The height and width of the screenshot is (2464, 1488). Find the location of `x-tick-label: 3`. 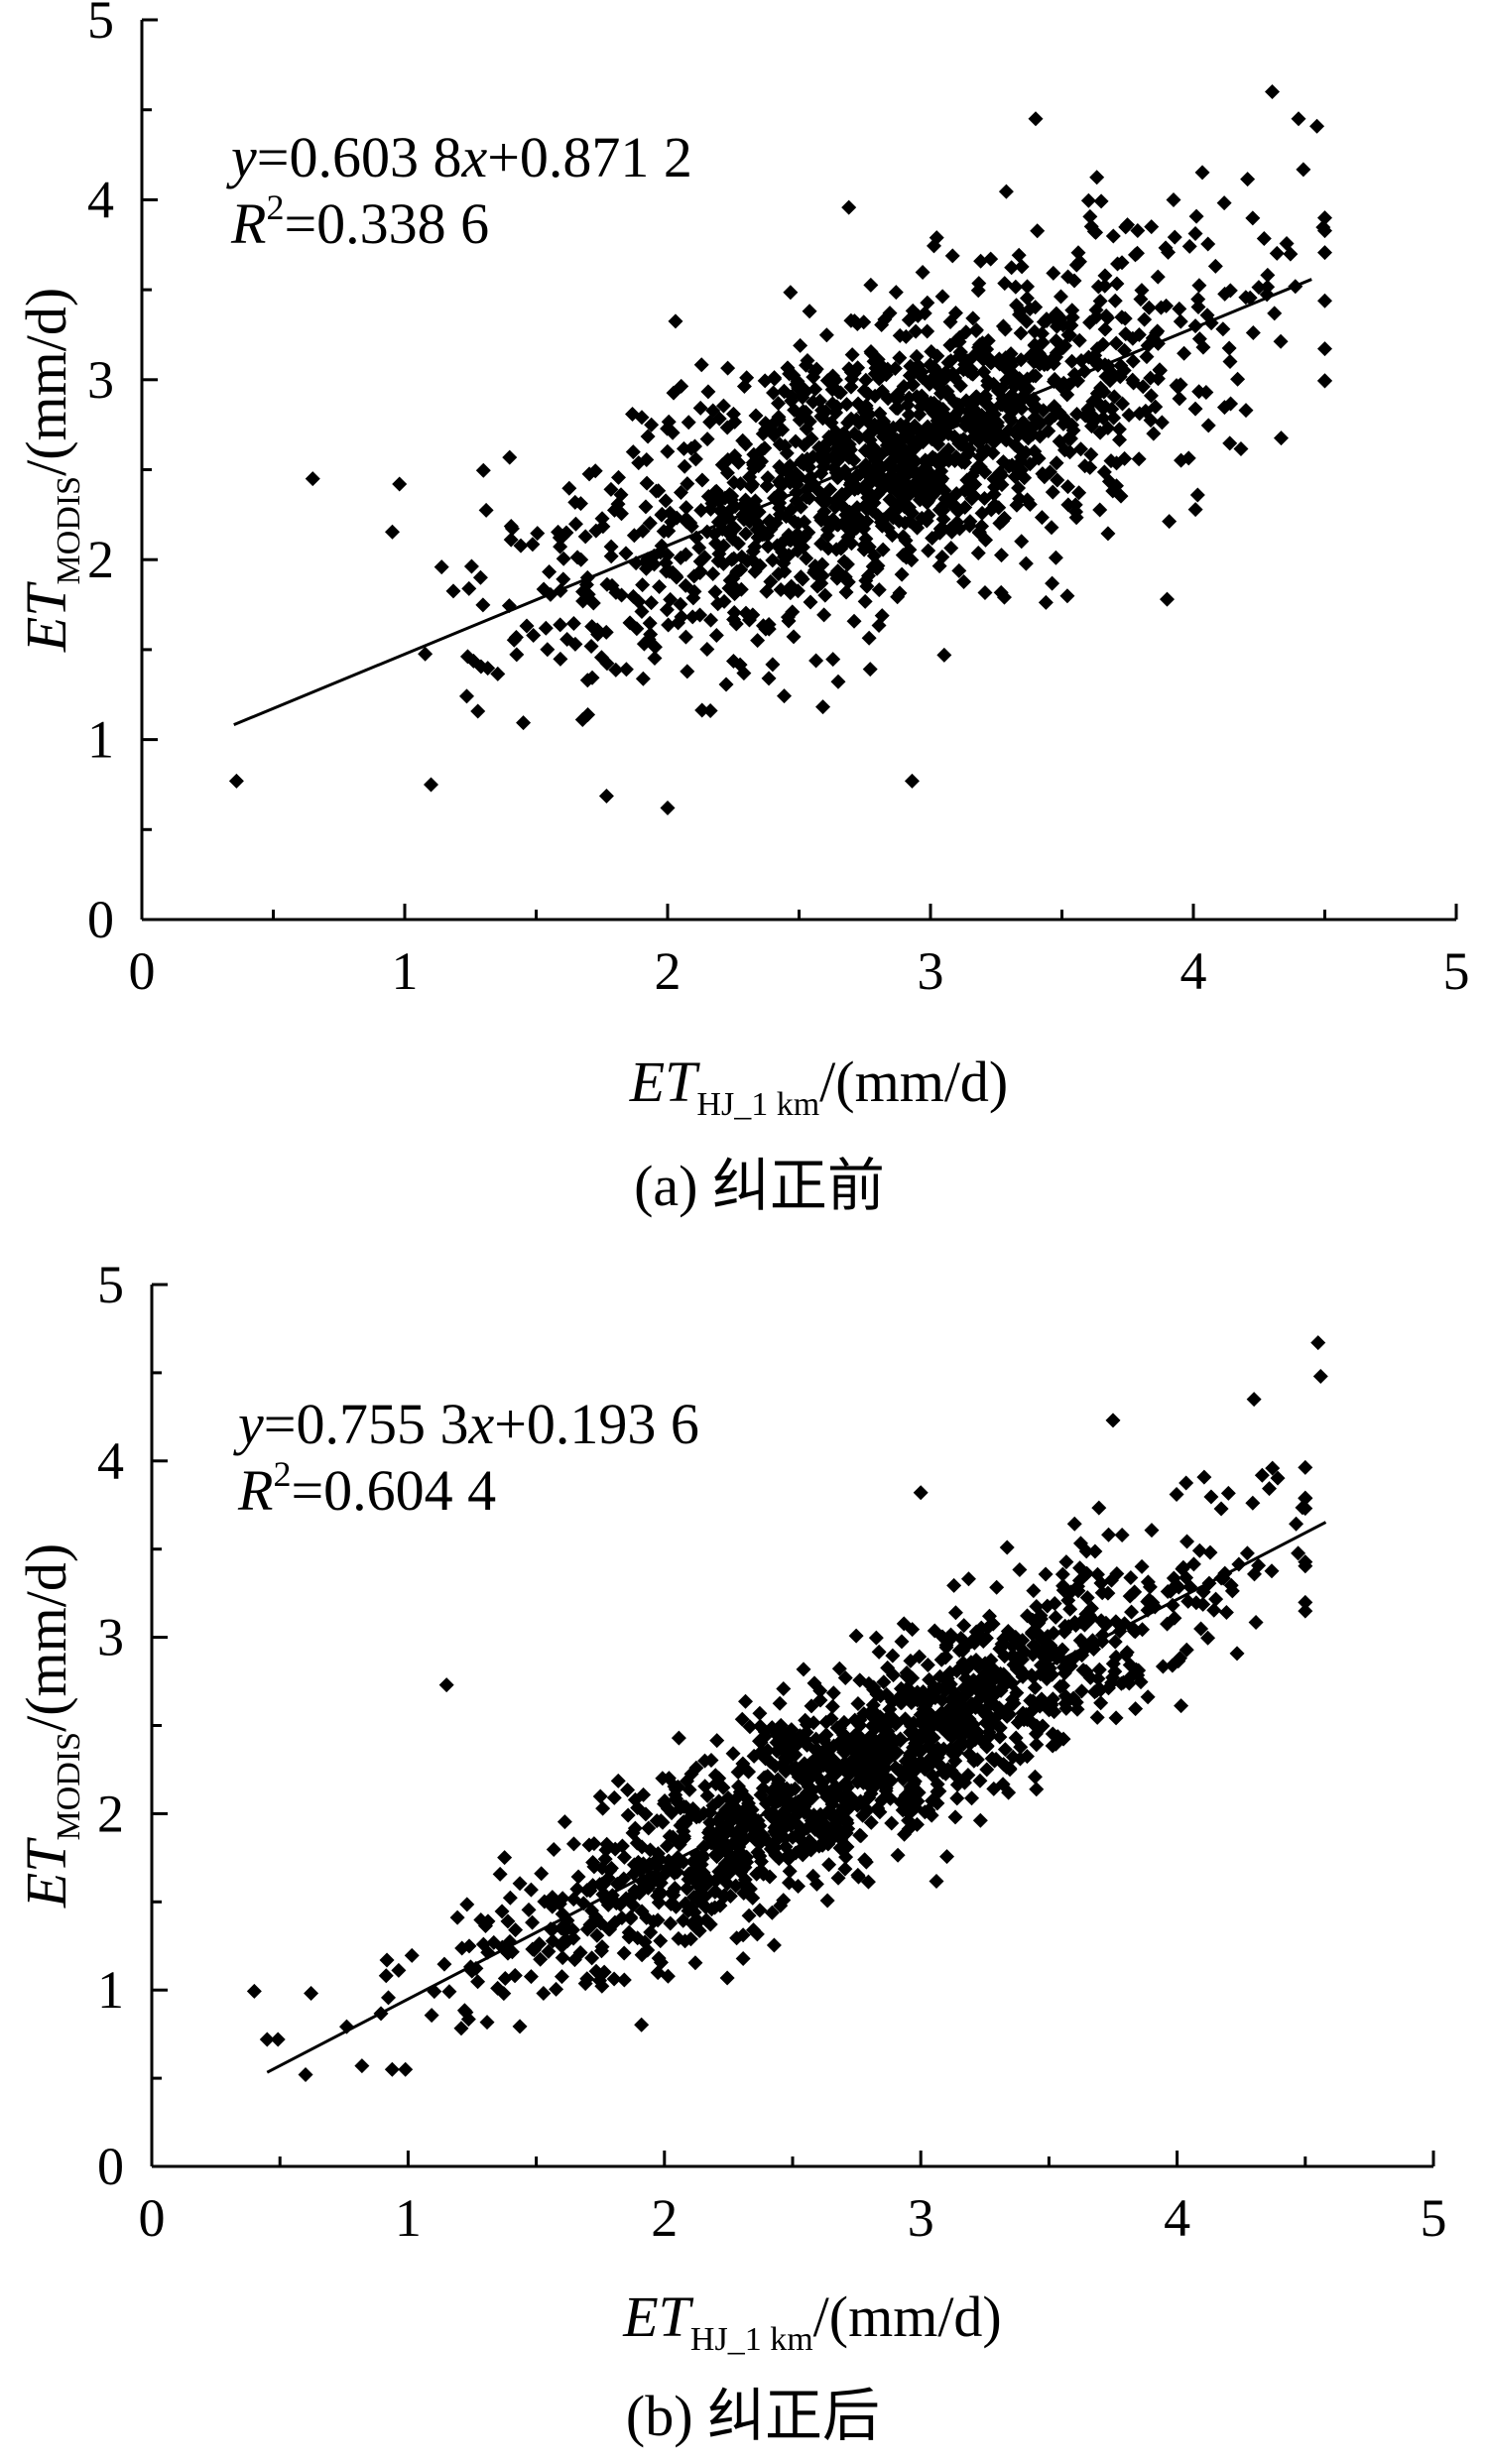

x-tick-label: 3 is located at coordinates (931, 971).